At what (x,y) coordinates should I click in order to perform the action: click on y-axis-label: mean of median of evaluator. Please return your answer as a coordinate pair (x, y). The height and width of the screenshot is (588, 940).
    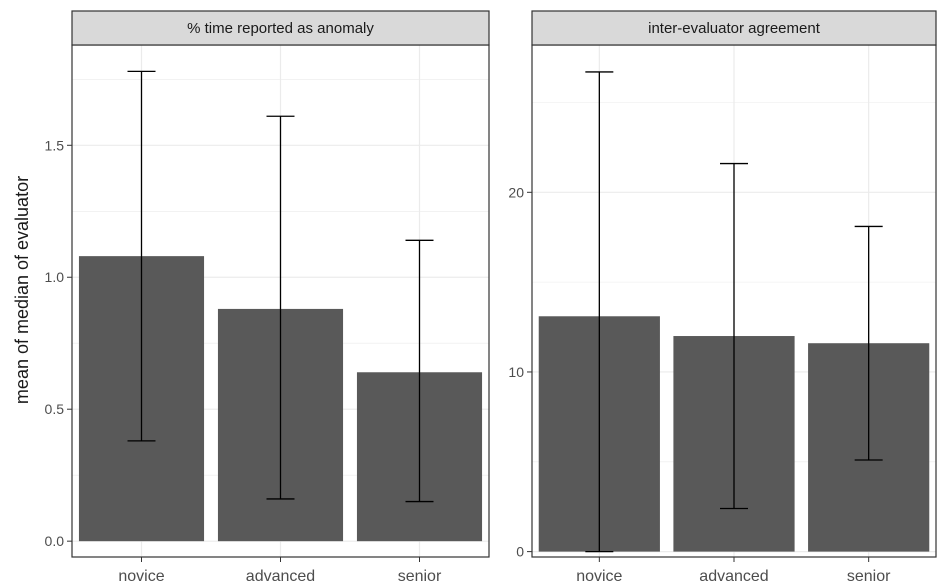
    Looking at the image, I should click on (22, 290).